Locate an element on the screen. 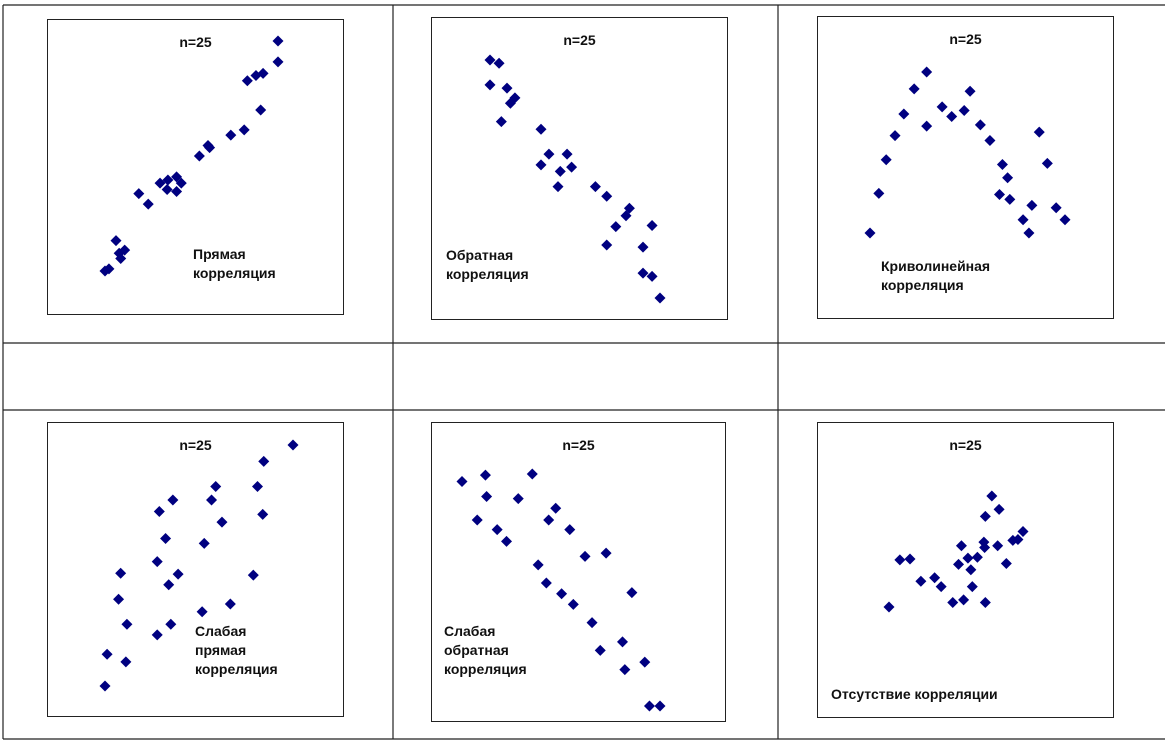 The height and width of the screenshot is (744, 1165). panel-weak-direct-correlation: n=25 Слабая прямая корреляция is located at coordinates (195, 569).